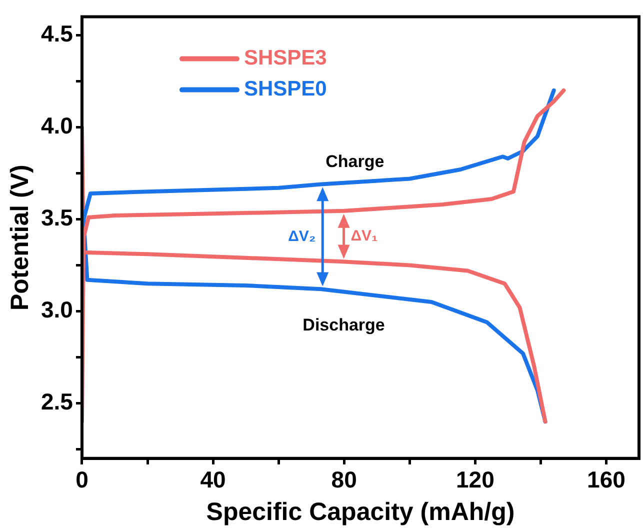  I want to click on x-tick-label: 120, so click(475, 479).